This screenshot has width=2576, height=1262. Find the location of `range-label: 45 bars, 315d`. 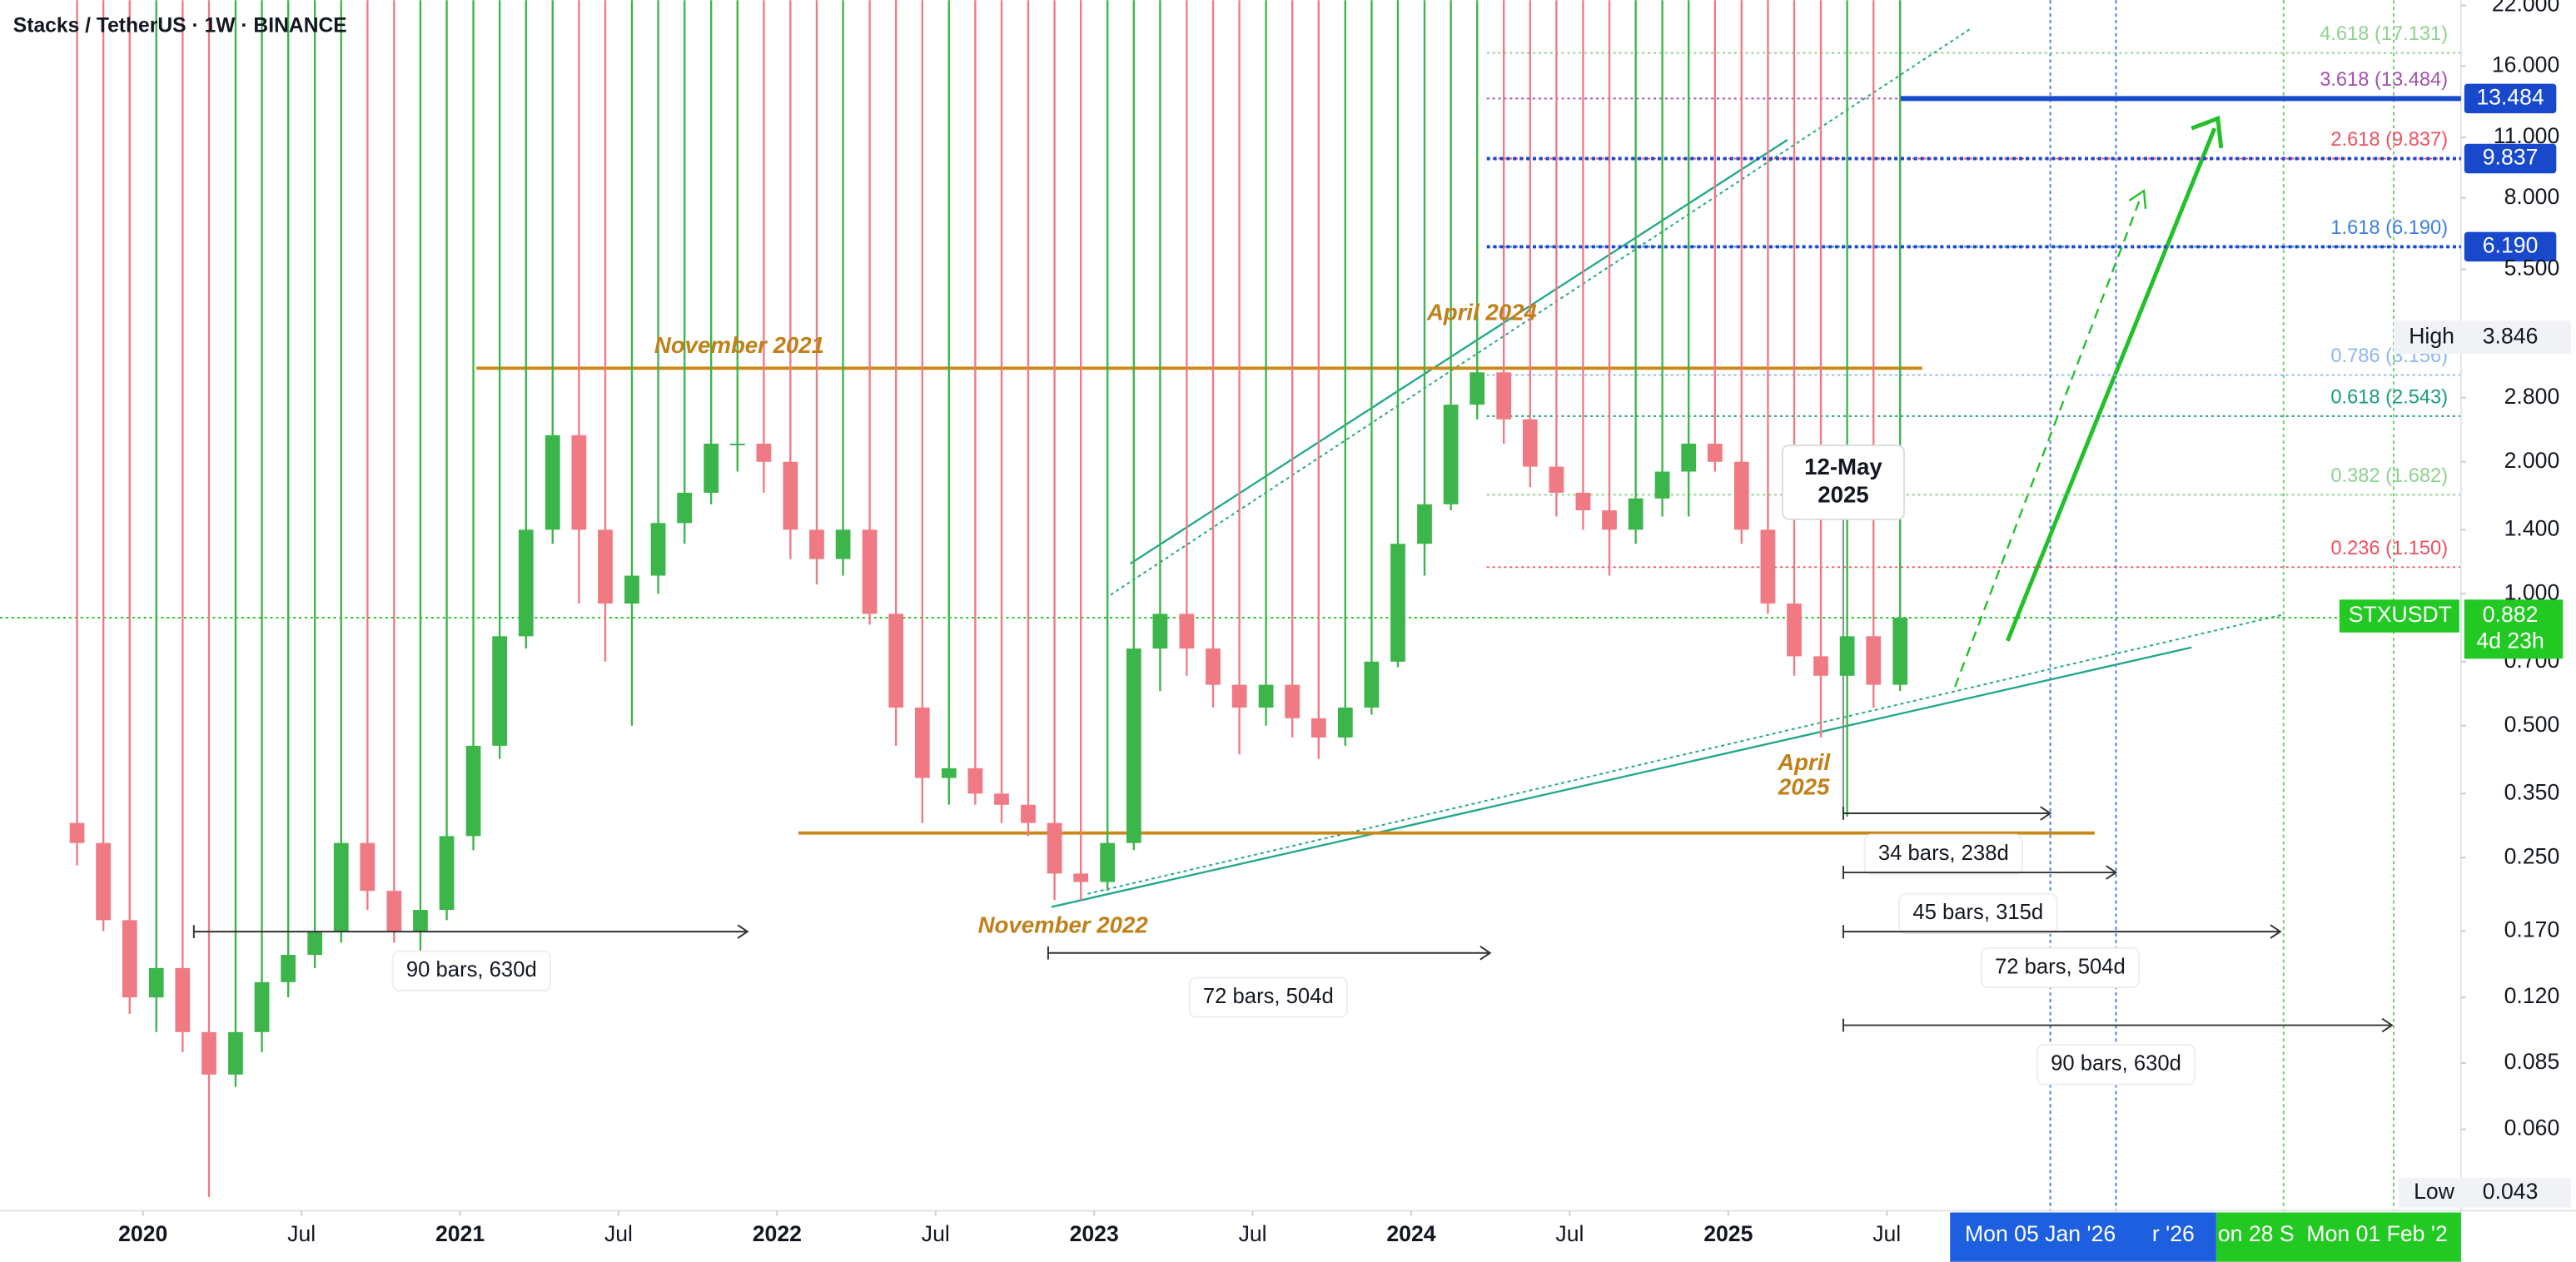

range-label: 45 bars, 315d is located at coordinates (1977, 913).